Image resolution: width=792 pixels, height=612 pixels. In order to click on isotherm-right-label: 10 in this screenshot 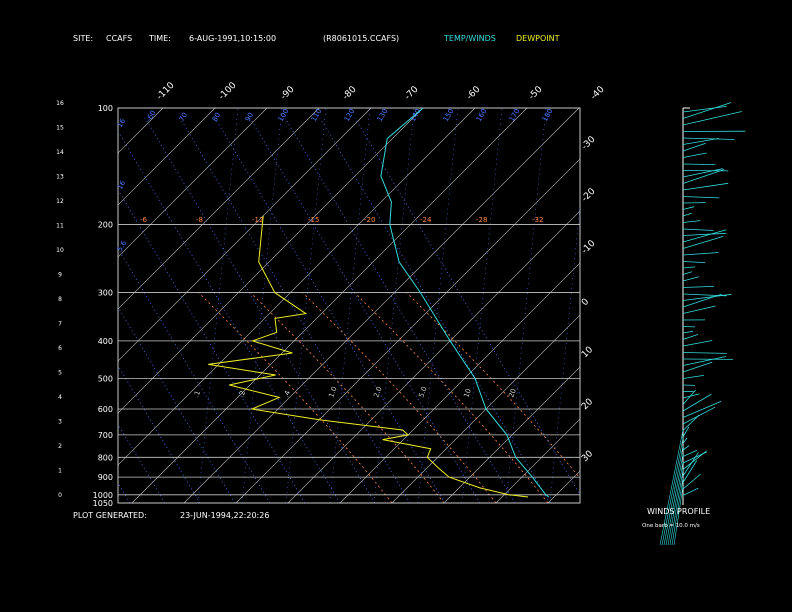, I will do `click(587, 352)`.